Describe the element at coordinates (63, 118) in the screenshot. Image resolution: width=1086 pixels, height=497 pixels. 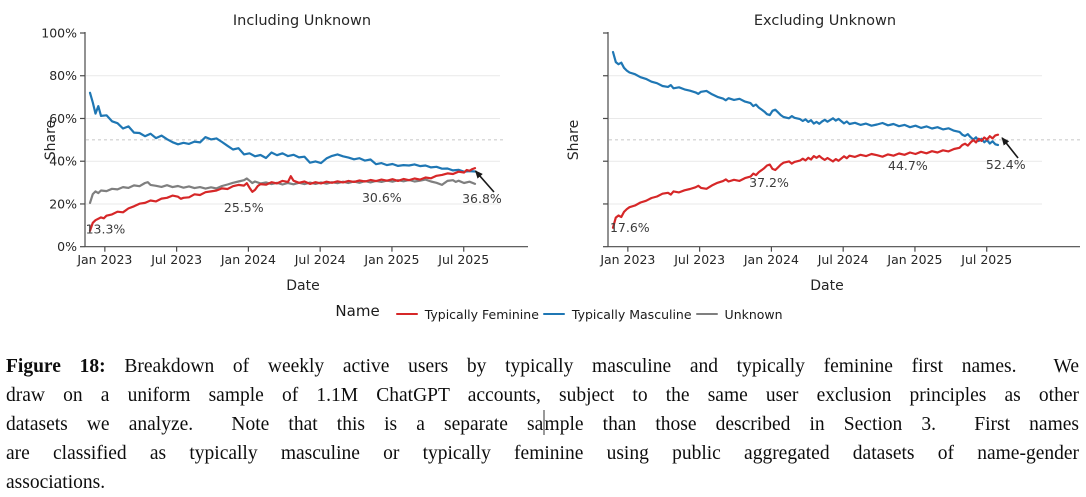
I see `y-tick-label: 60%` at that location.